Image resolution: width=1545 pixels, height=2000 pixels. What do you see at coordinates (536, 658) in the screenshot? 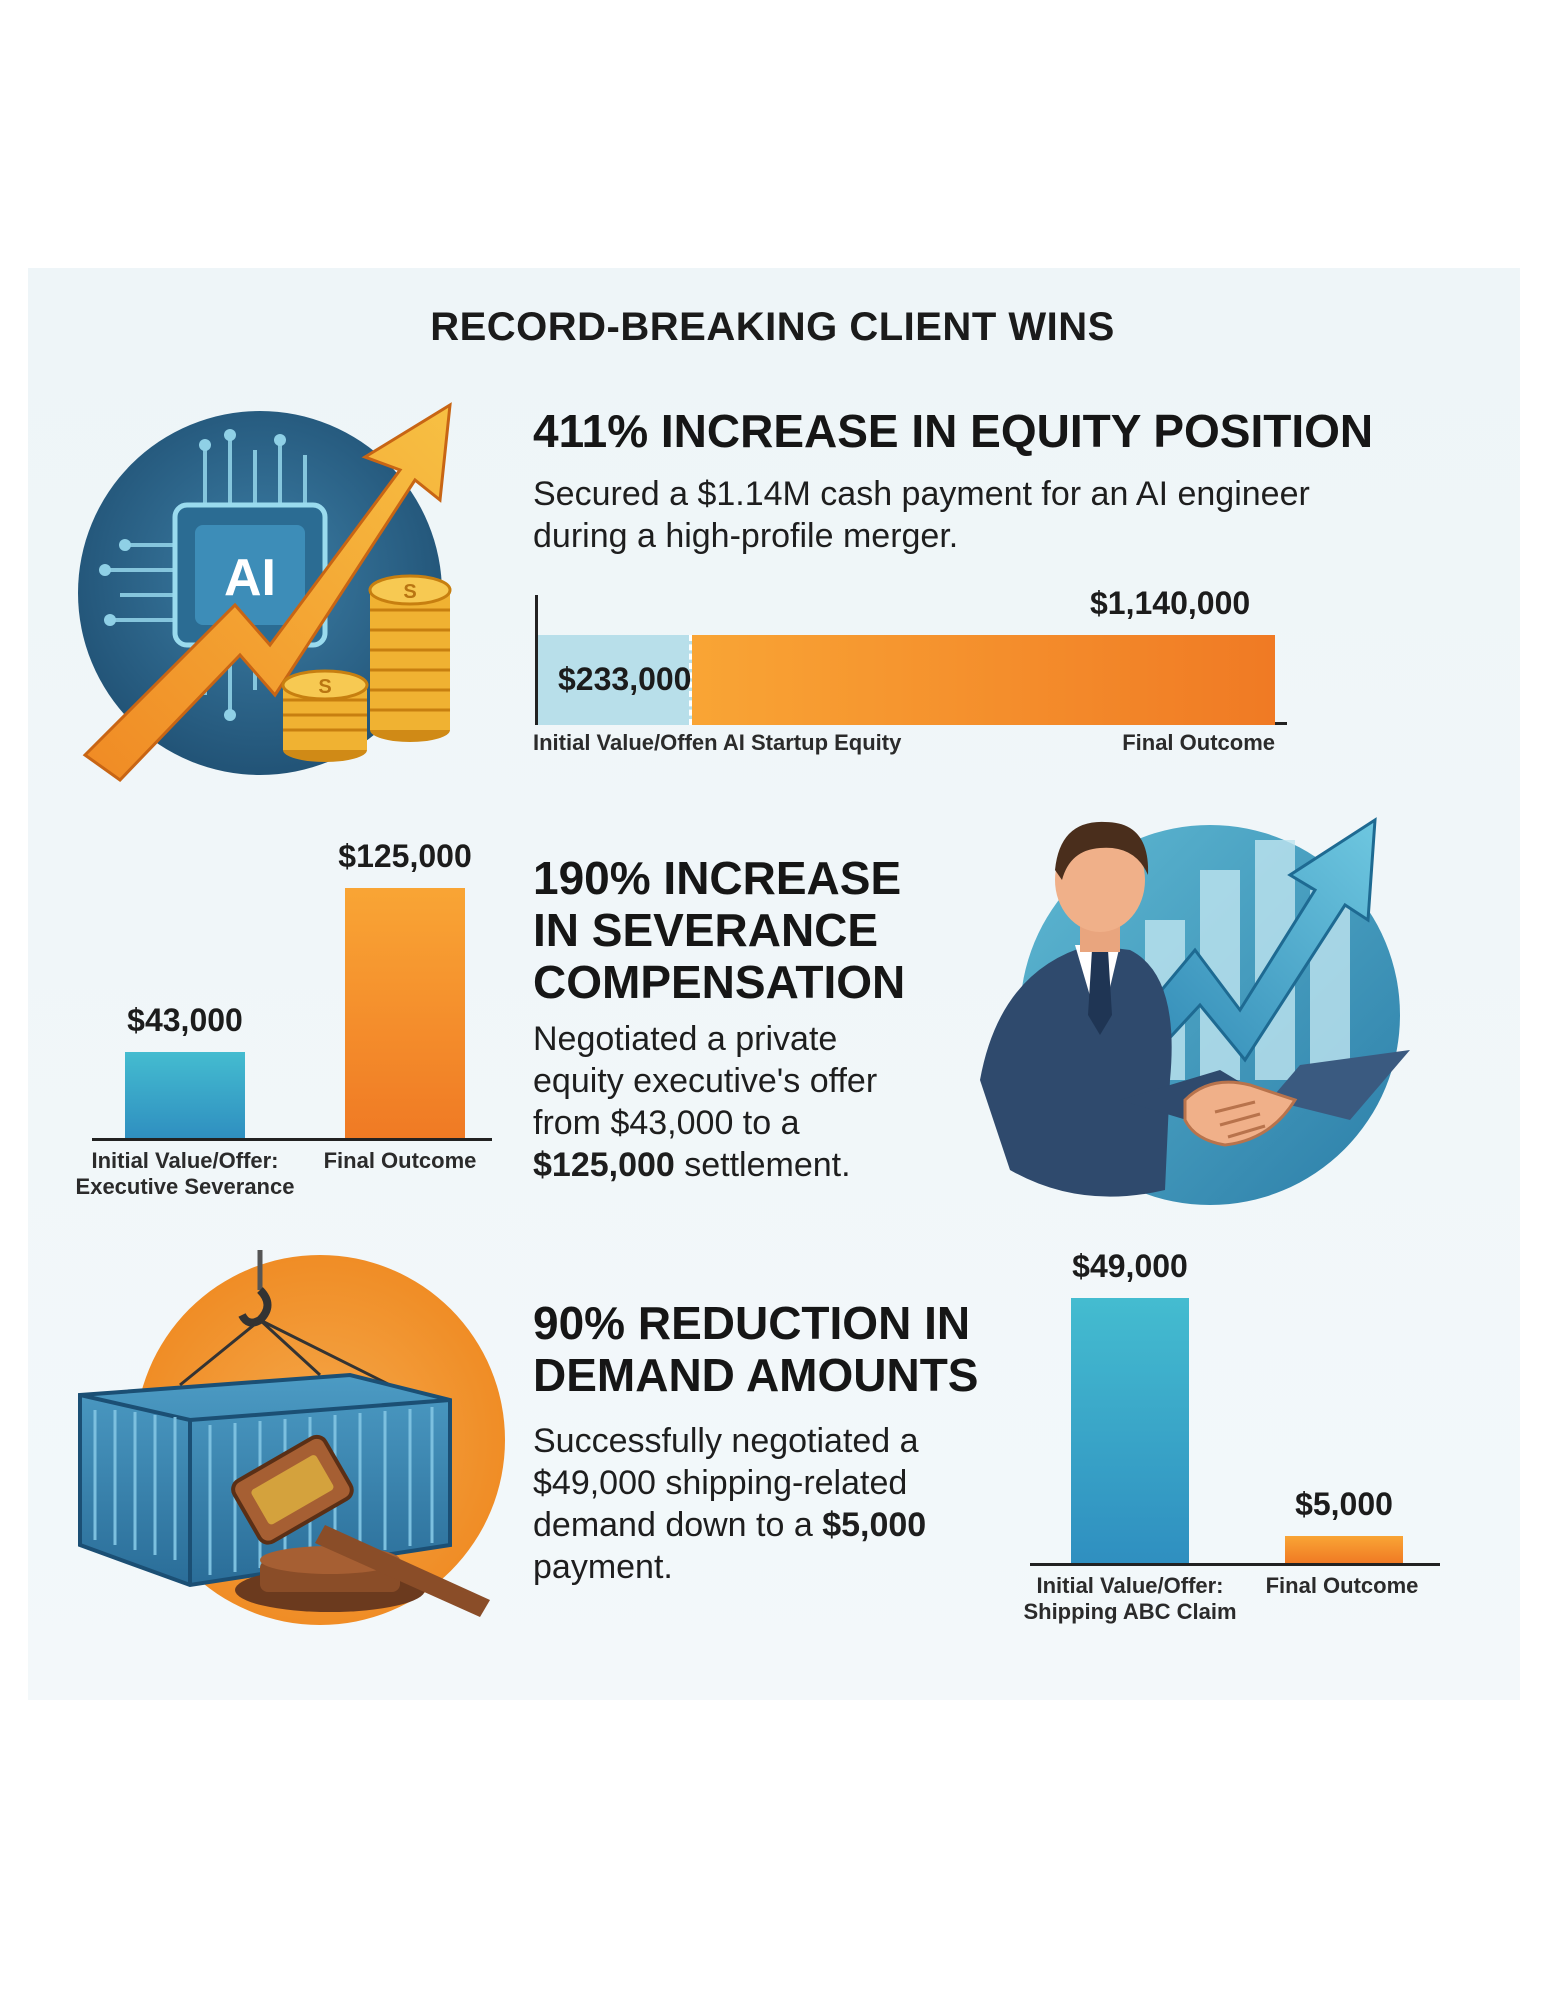
I see `chart-1-y-axis` at bounding box center [536, 658].